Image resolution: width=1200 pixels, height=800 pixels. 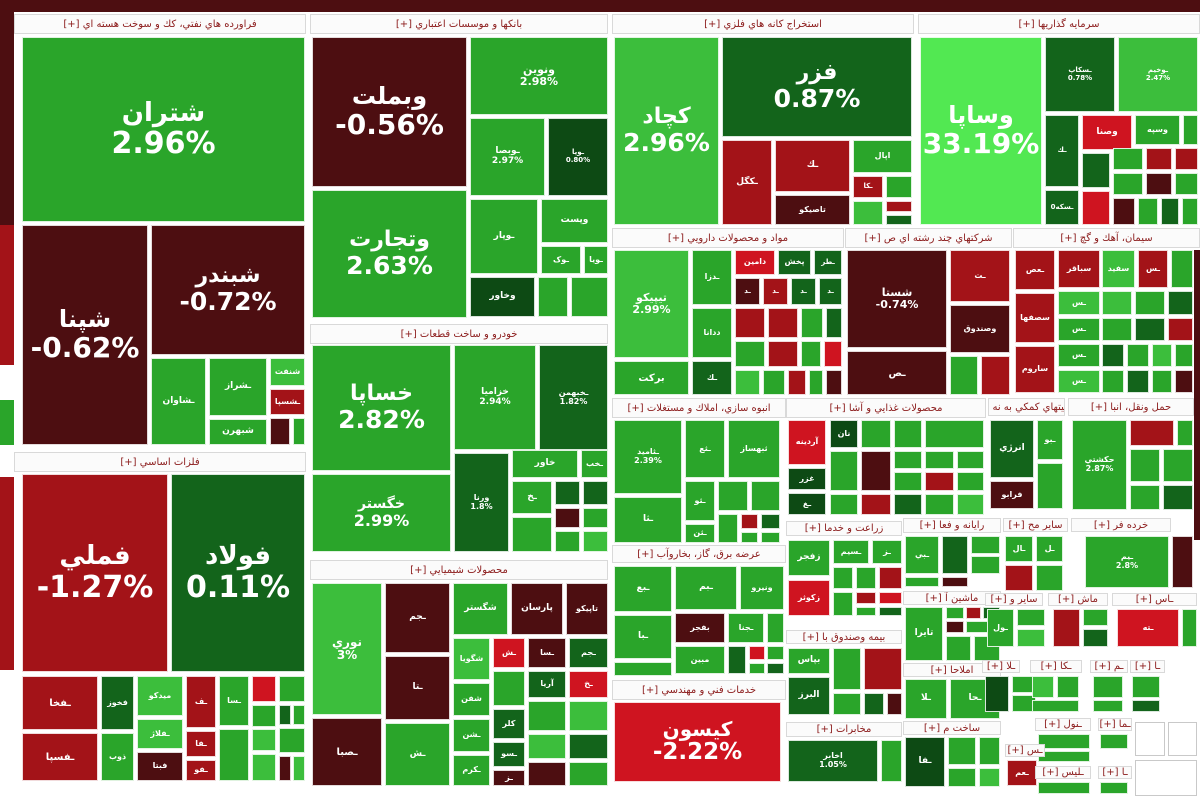 What do you see at coordinates (926, 699) in the screenshot?
I see `tile-ـلا: ـلا` at bounding box center [926, 699].